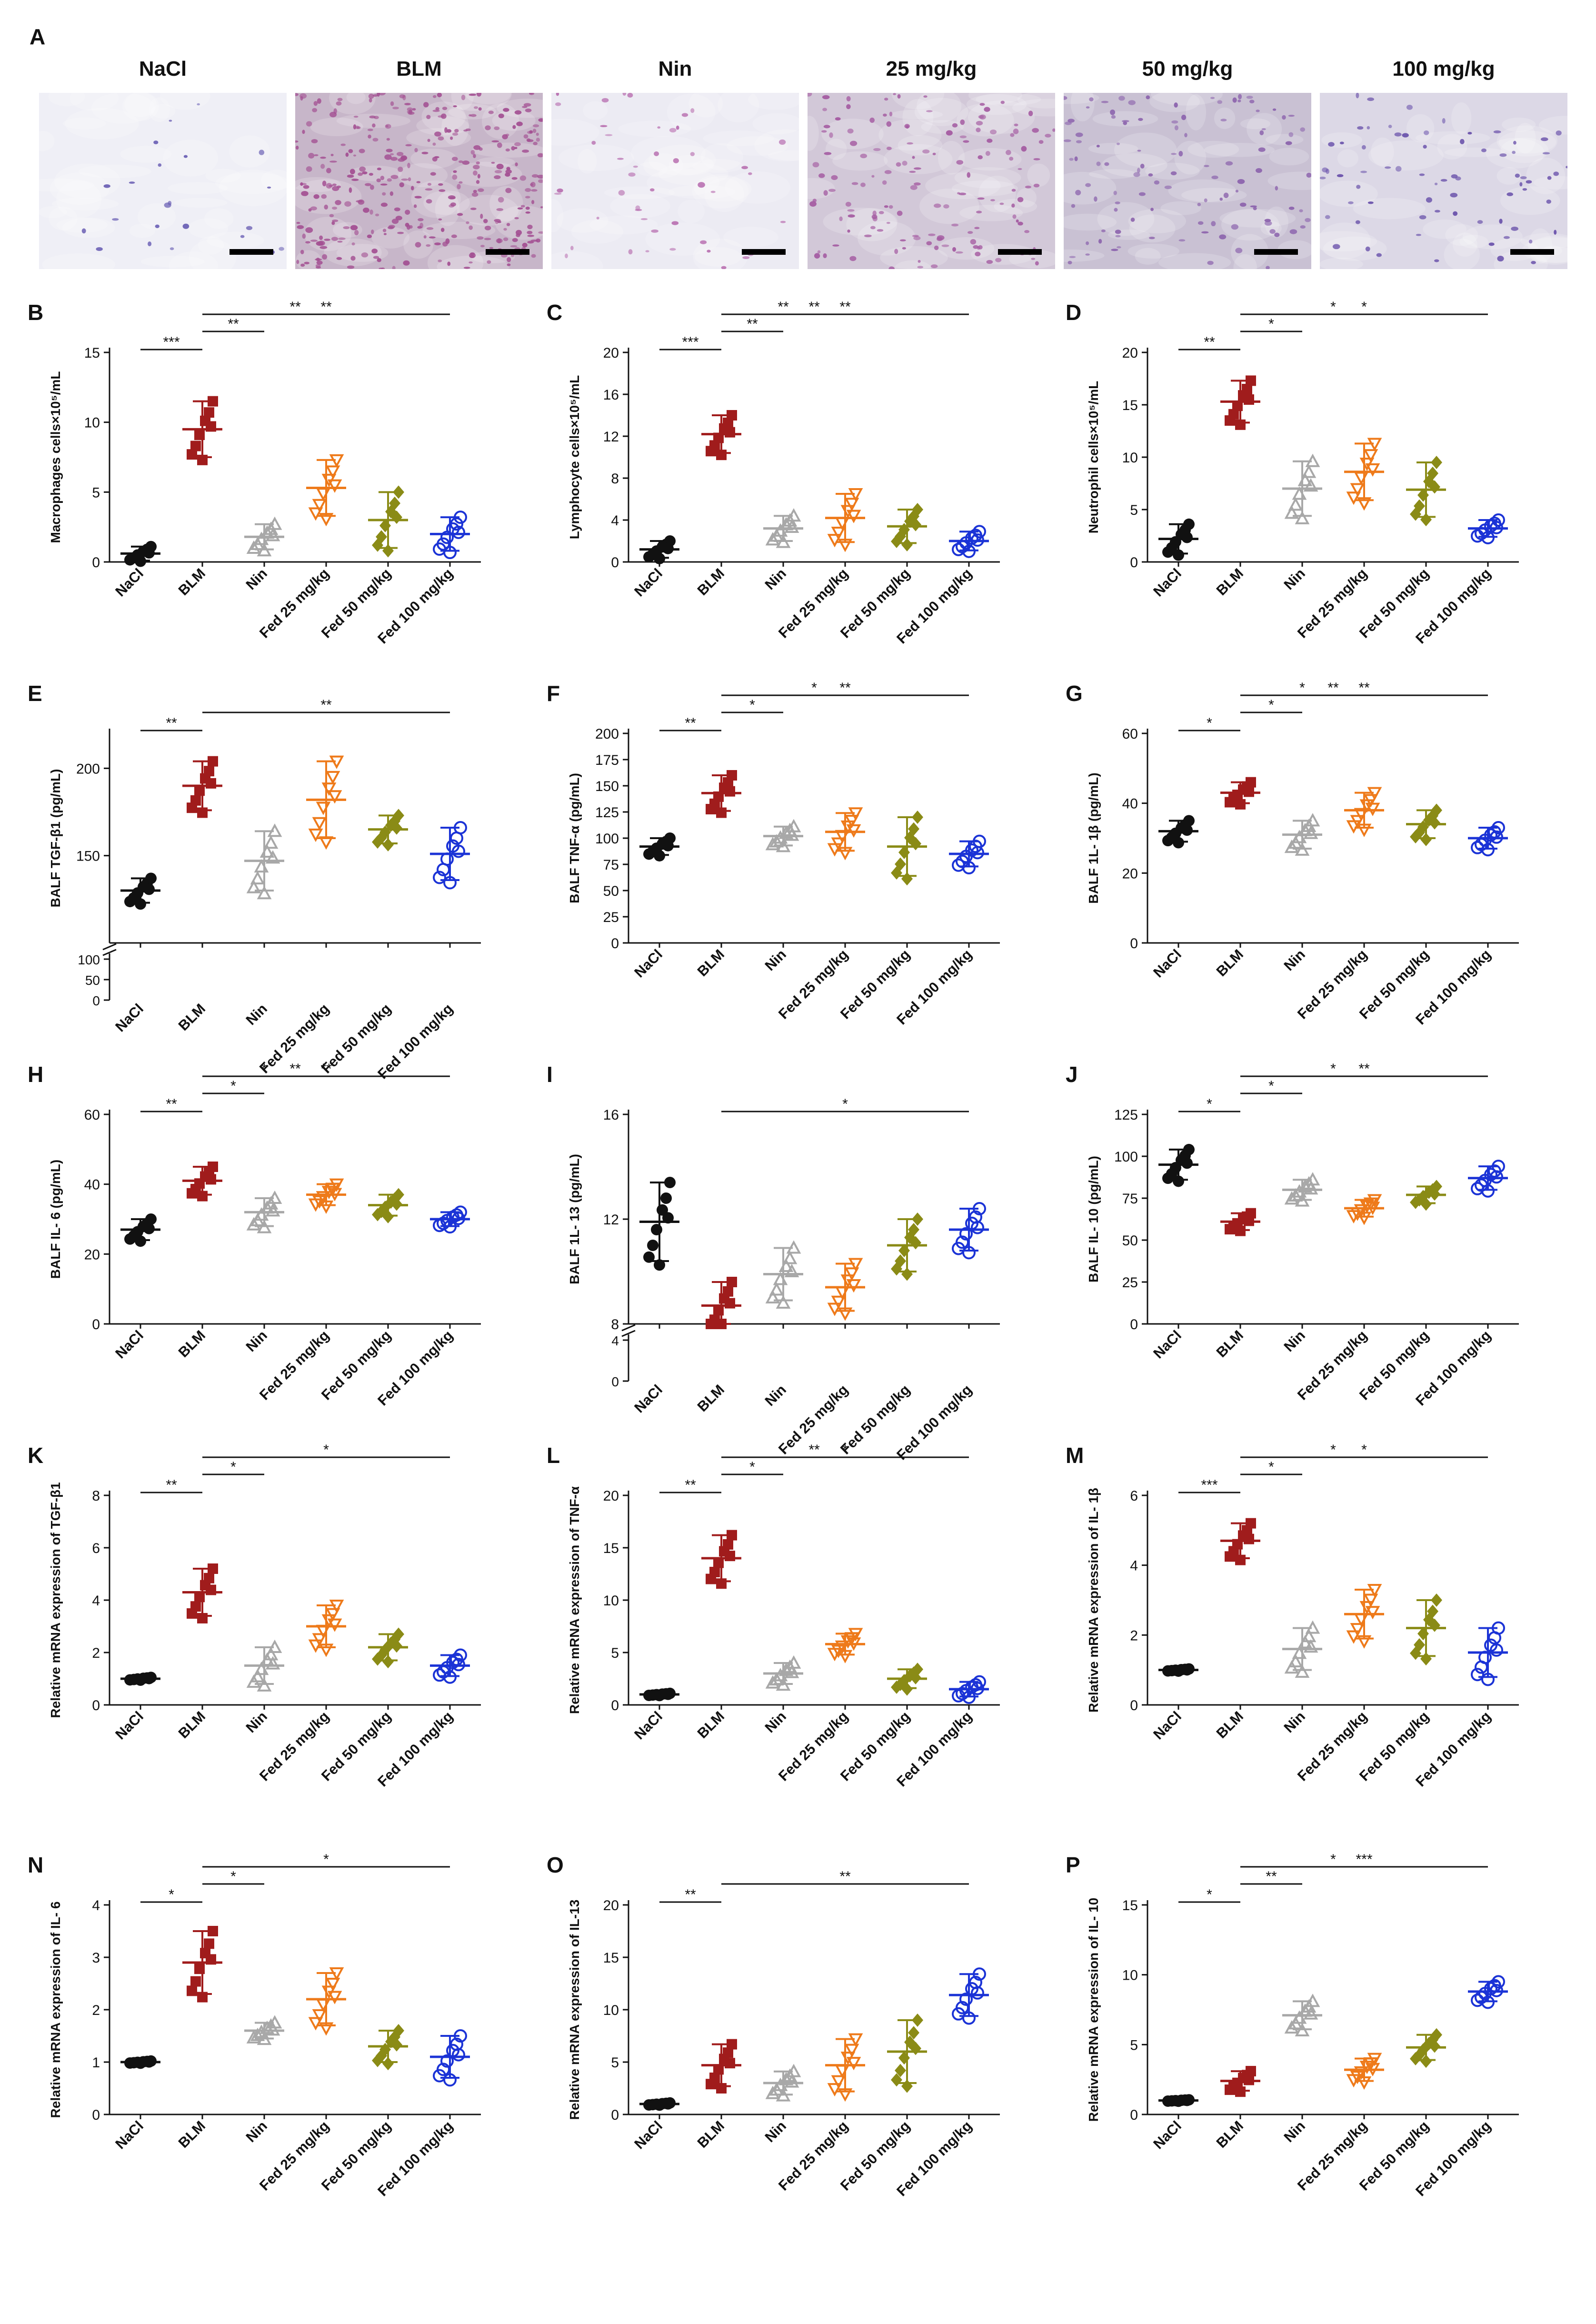 The width and height of the screenshot is (1596, 2324). What do you see at coordinates (55, 2010) in the screenshot?
I see `y-axis-label: Relative mRNA expression of IL- 6` at bounding box center [55, 2010].